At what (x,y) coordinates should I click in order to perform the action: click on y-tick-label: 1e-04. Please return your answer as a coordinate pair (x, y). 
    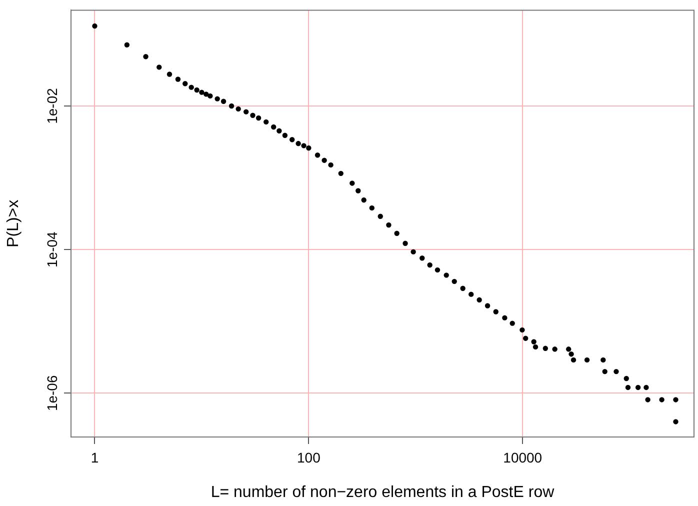
    Looking at the image, I should click on (52, 249).